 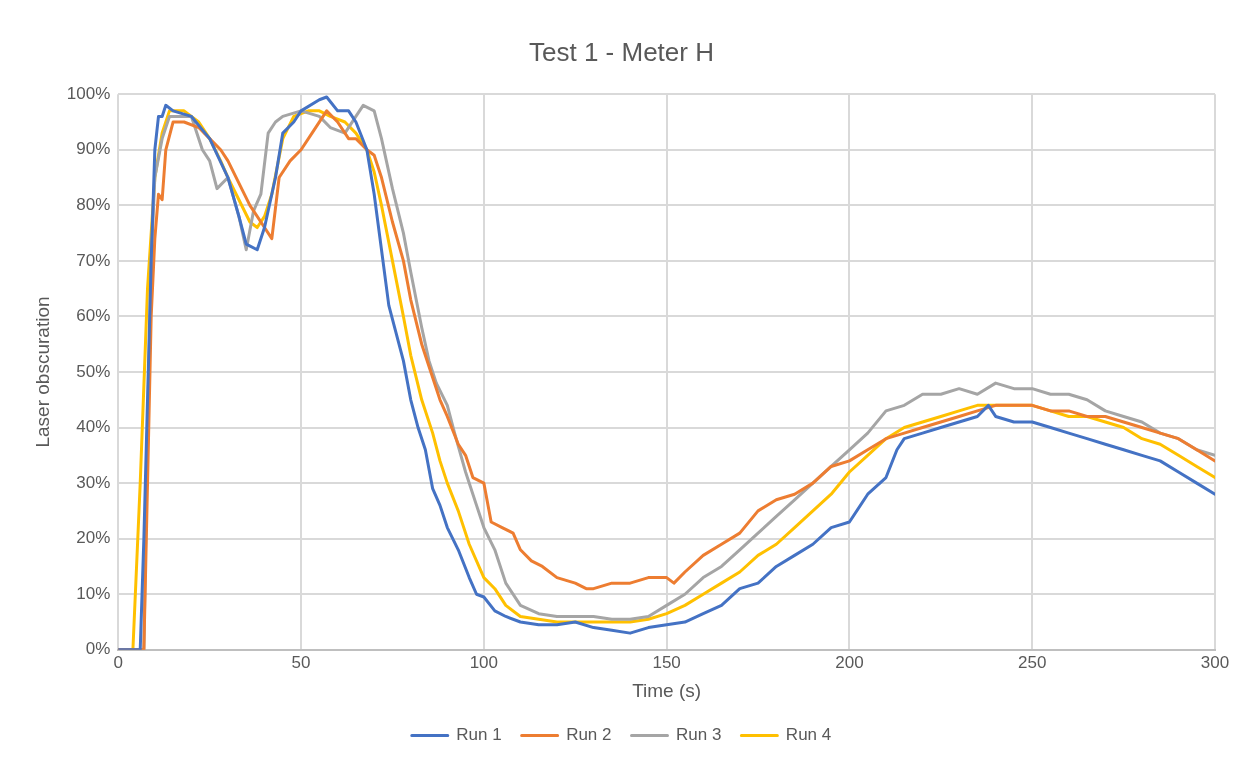 I want to click on y-tick-label: 40%, so click(x=93, y=427).